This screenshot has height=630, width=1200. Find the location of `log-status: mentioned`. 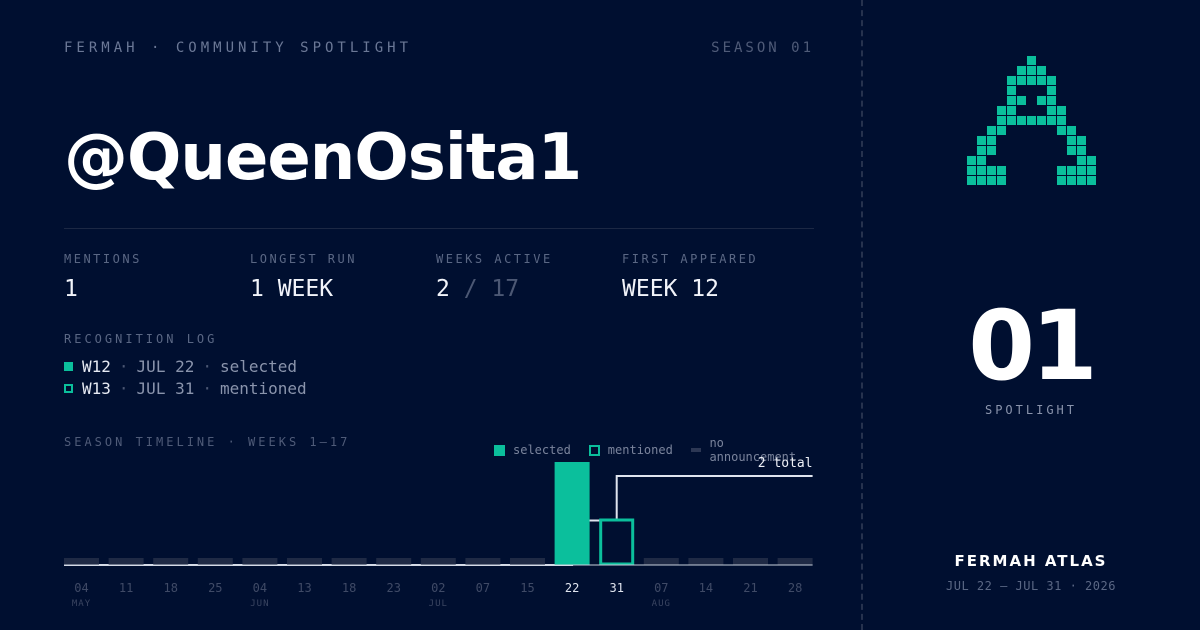

log-status: mentioned is located at coordinates (263, 388).